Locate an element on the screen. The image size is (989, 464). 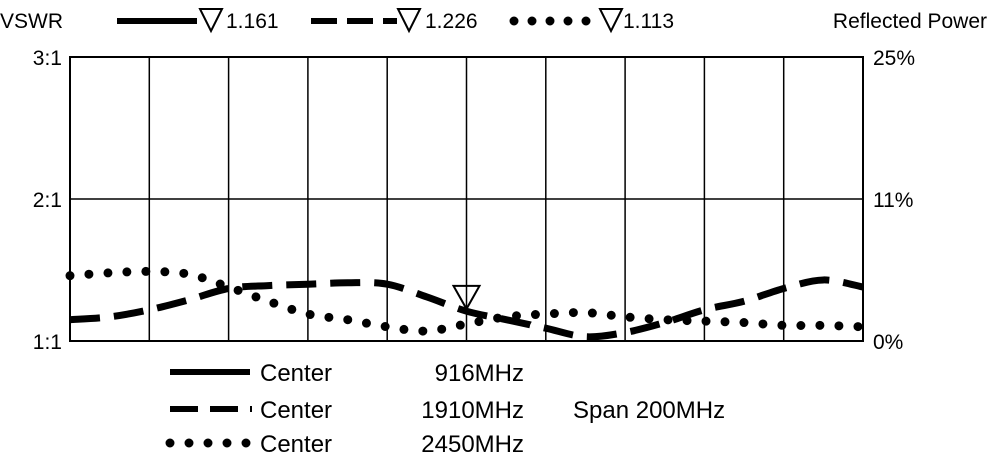
series-line-dotted is located at coordinates (466, 301).